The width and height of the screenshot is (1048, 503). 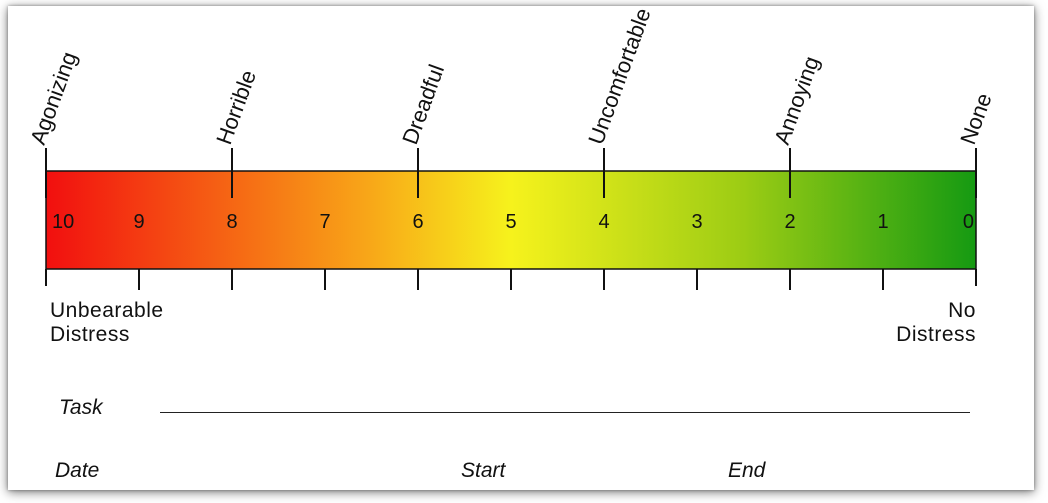 I want to click on end-label: End, so click(x=747, y=470).